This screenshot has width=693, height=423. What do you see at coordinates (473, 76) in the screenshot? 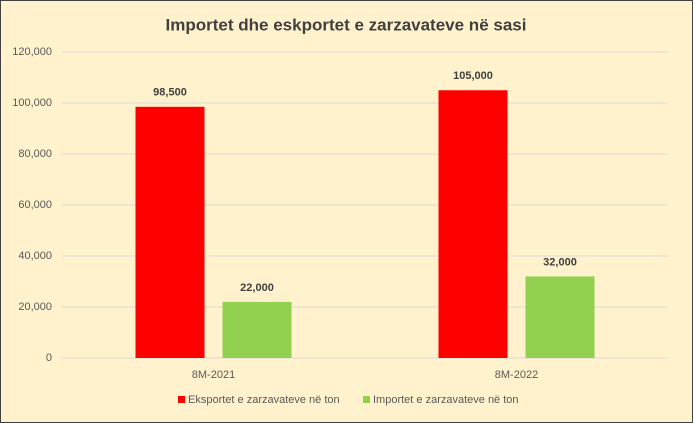
I see `value-label: 105,000` at bounding box center [473, 76].